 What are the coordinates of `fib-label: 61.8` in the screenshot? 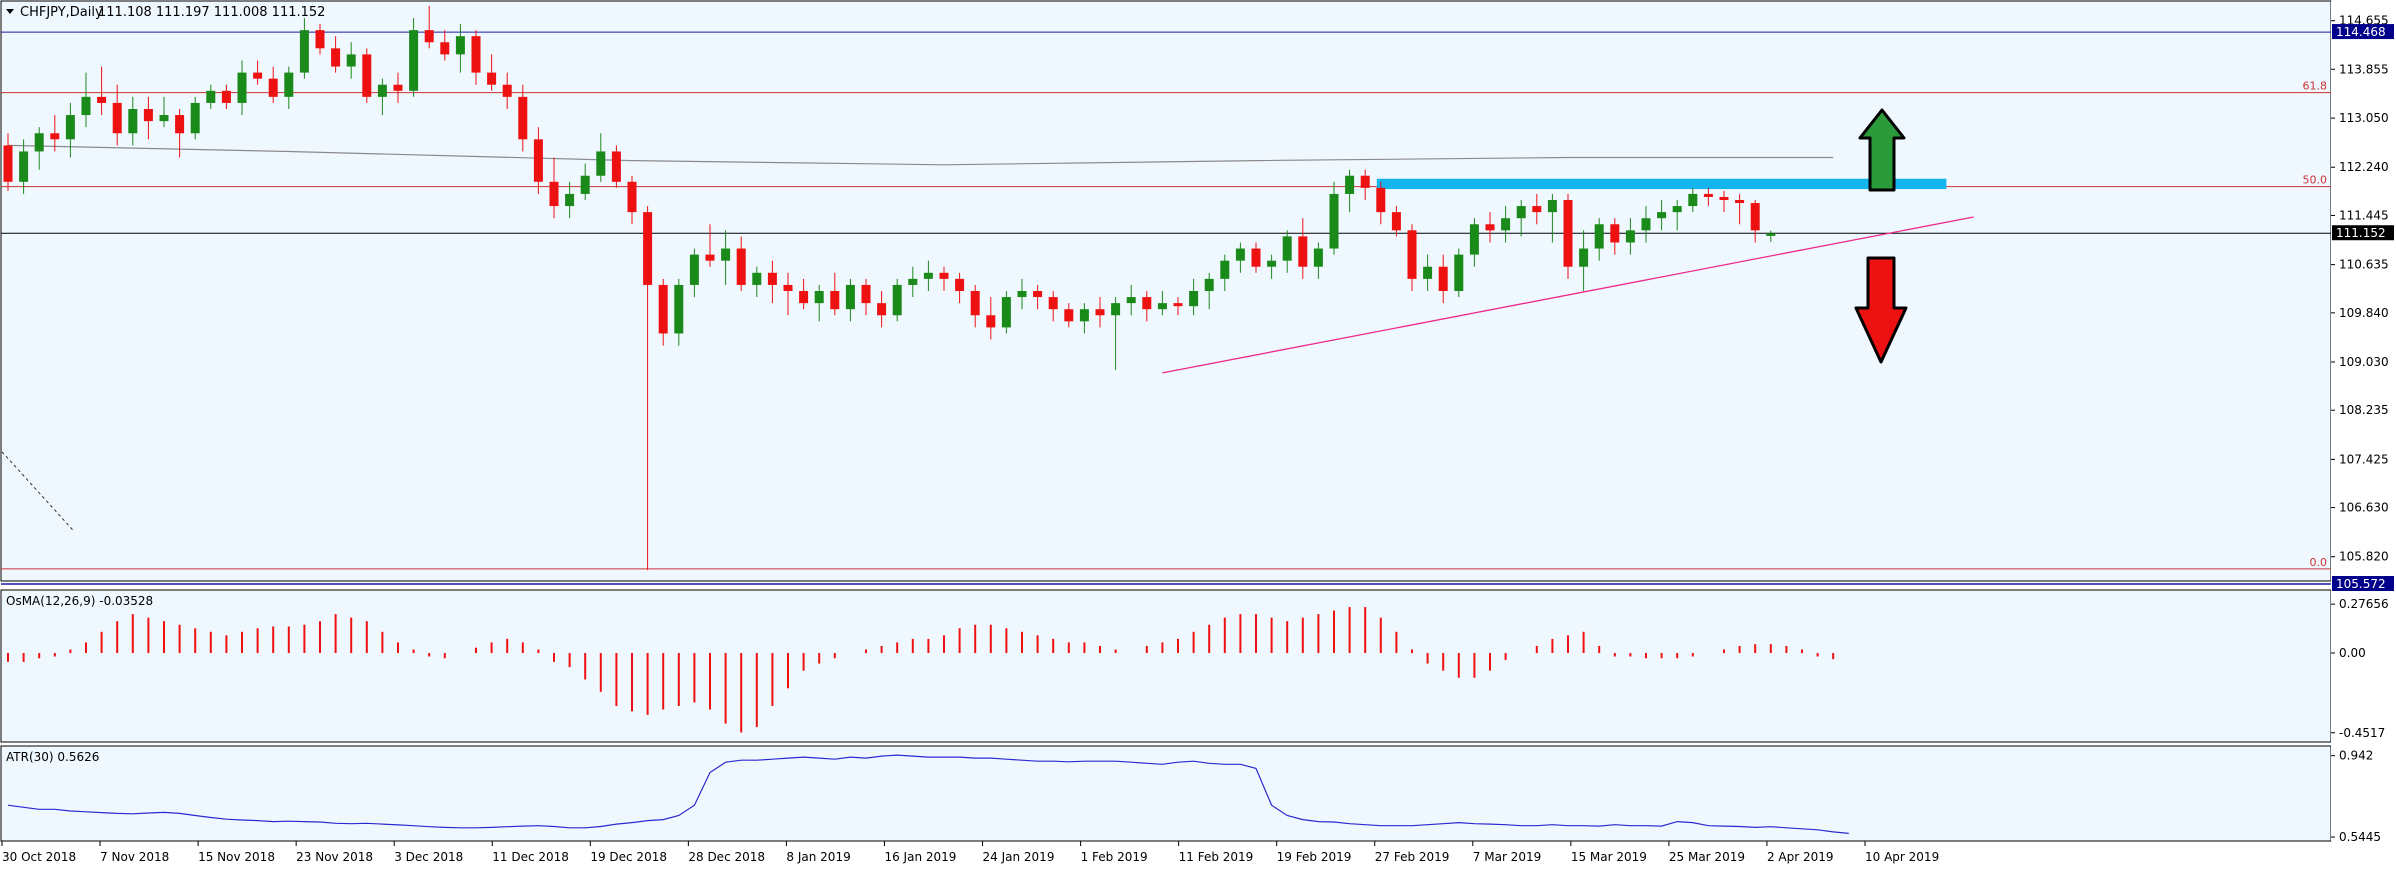 It's located at (2315, 86).